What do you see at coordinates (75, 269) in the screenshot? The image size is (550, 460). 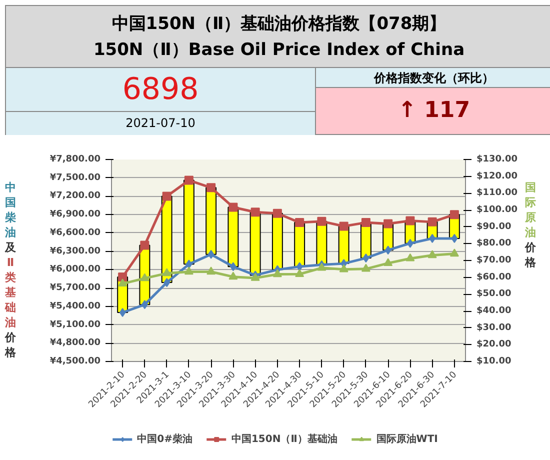 I see `y-tick-label: ¥6,000.00` at bounding box center [75, 269].